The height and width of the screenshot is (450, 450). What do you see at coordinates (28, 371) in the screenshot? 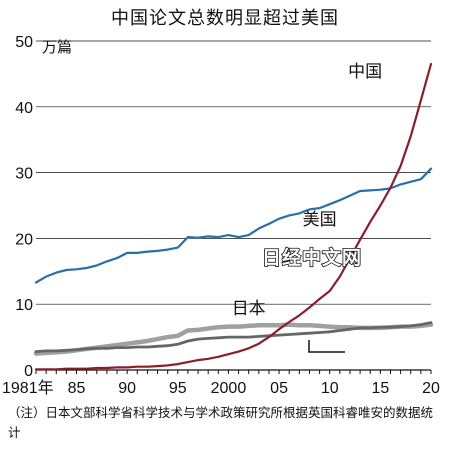
I see `y-tick-label: 0` at bounding box center [28, 371].